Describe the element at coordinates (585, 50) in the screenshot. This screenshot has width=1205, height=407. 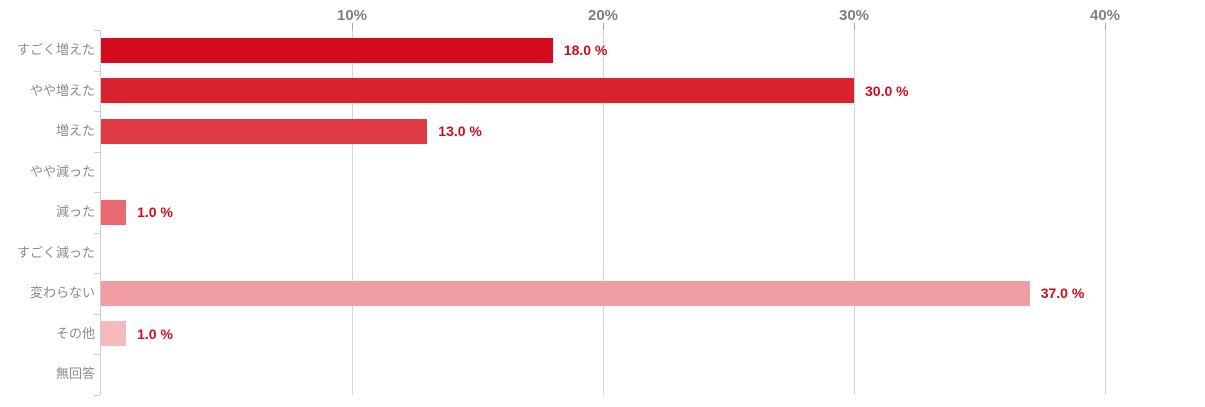
I see `value-label: 18.0 %` at that location.